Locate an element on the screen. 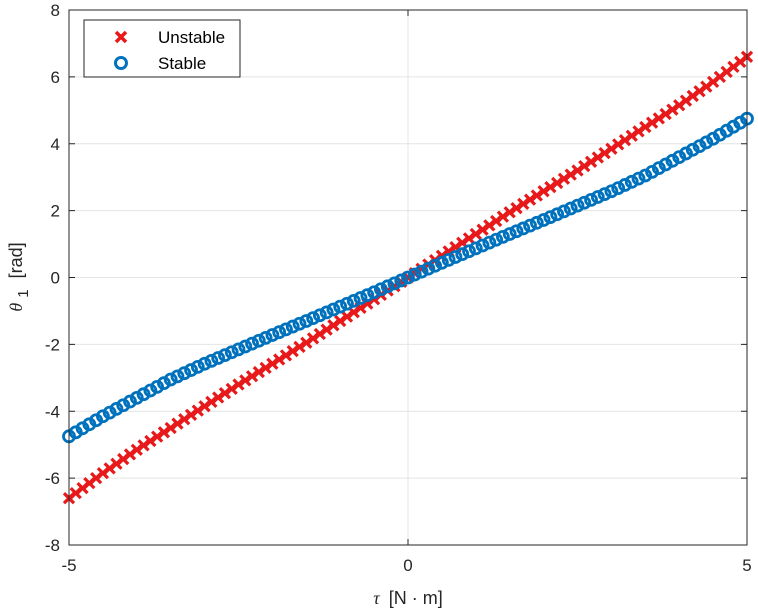 The width and height of the screenshot is (758, 612). x-axis-symbol: τ is located at coordinates (376, 598).